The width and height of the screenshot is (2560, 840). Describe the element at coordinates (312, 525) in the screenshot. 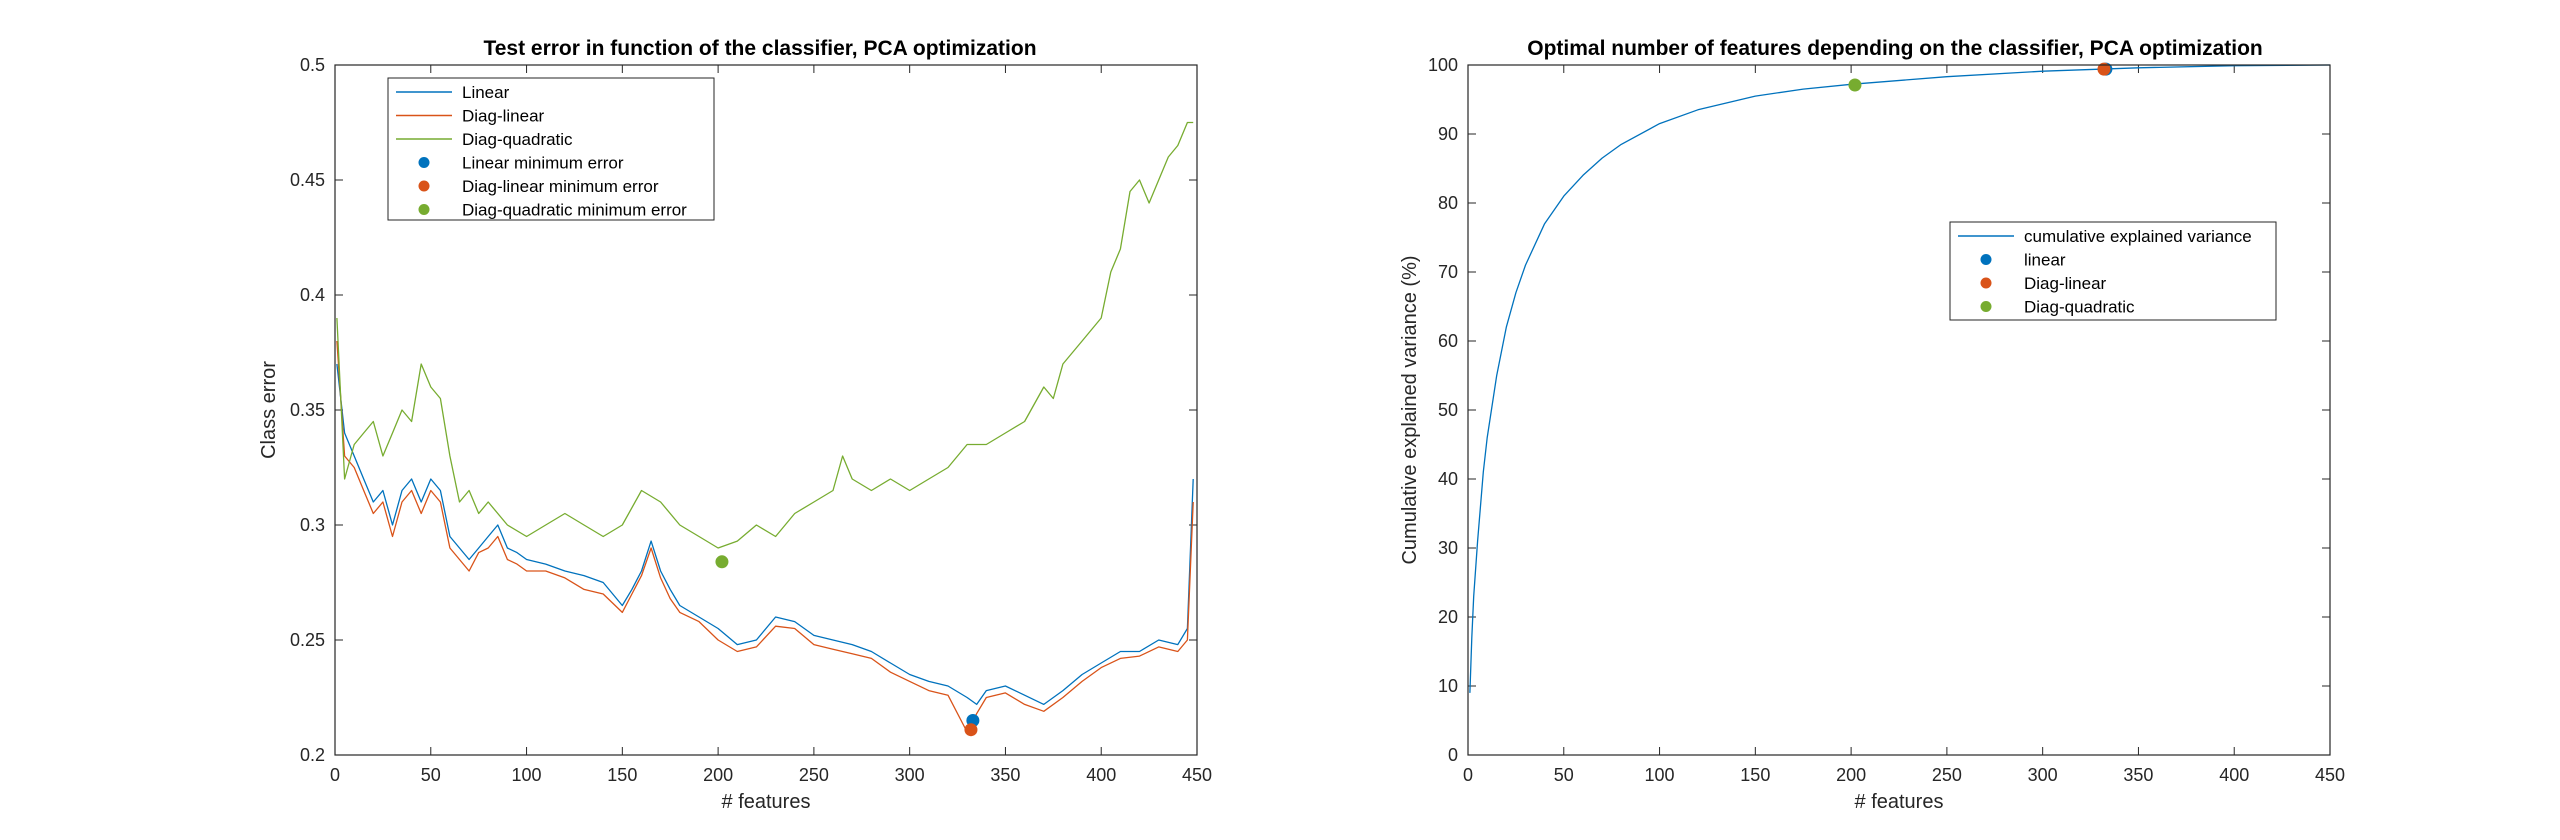

I see `y-tick-label: 0.3` at that location.